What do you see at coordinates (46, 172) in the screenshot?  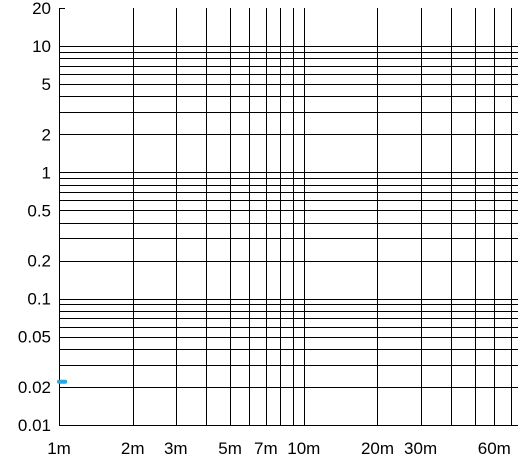 I see `y-tick-label: 1` at bounding box center [46, 172].